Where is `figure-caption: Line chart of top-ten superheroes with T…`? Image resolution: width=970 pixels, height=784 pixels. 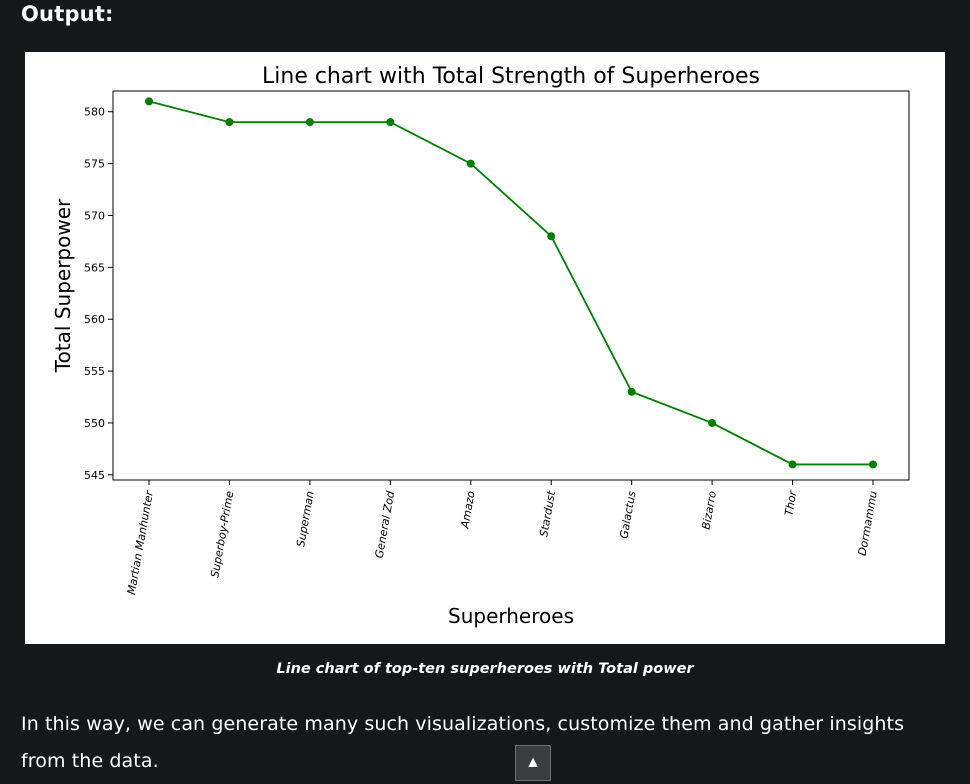
figure-caption: Line chart of top-ten superheroes with T… is located at coordinates (485, 669).